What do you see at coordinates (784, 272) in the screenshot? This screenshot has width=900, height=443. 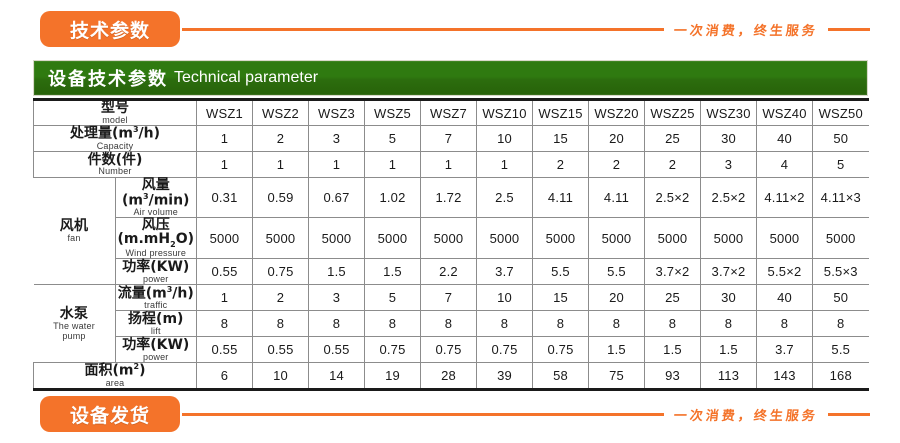 I see `cell: 5.5×2` at bounding box center [784, 272].